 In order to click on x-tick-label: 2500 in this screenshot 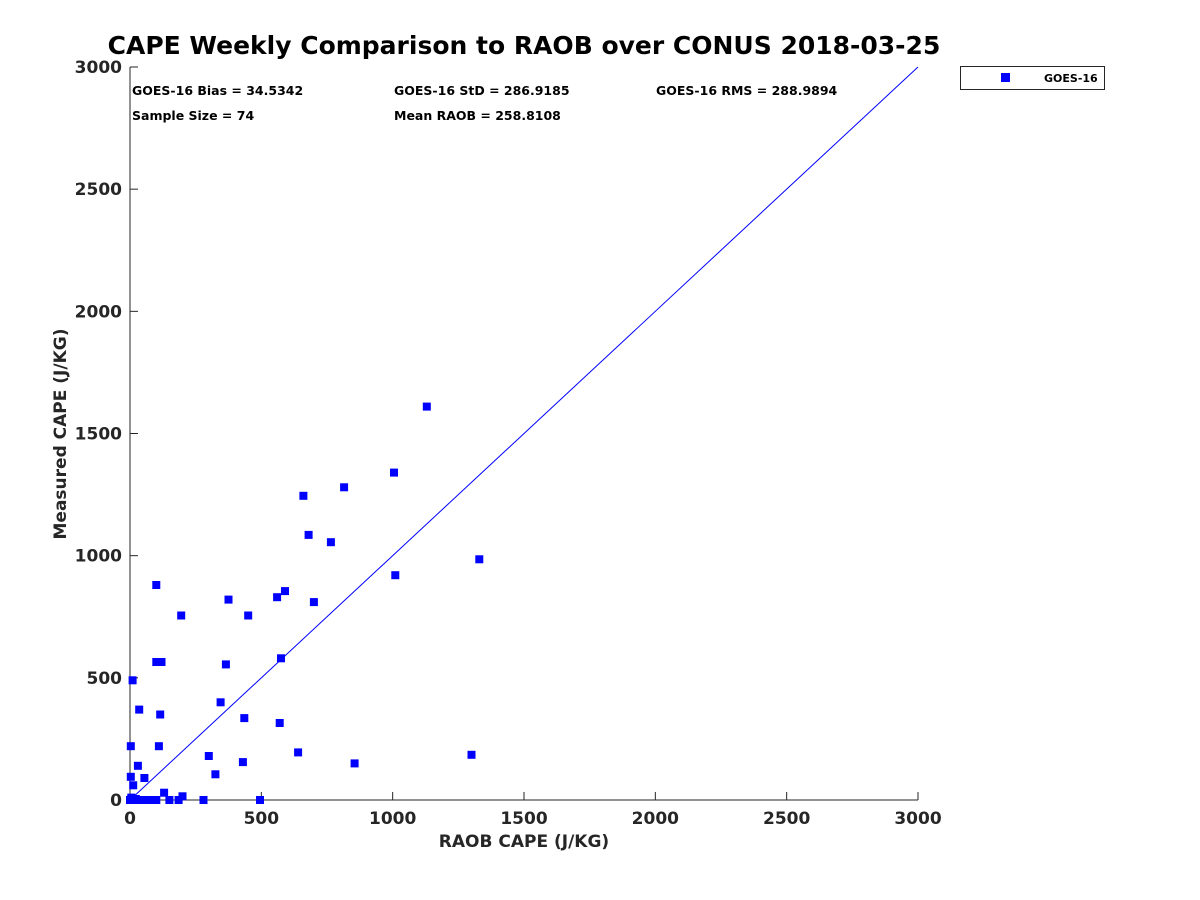, I will do `click(786, 819)`.